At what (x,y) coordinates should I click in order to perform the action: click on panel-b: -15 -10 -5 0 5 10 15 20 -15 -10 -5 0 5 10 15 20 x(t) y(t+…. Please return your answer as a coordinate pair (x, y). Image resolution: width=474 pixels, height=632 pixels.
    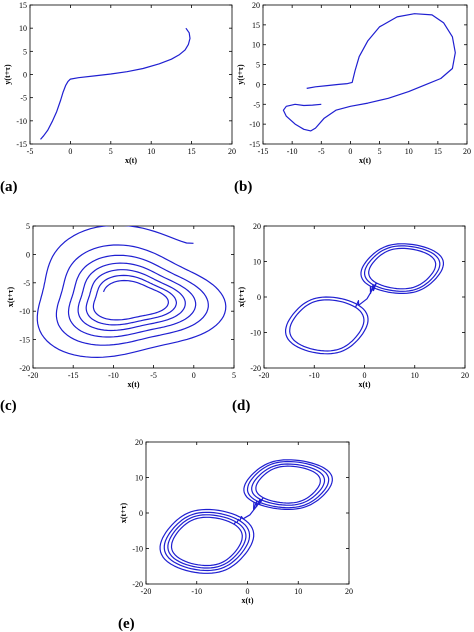
    Looking at the image, I should click on (353, 83).